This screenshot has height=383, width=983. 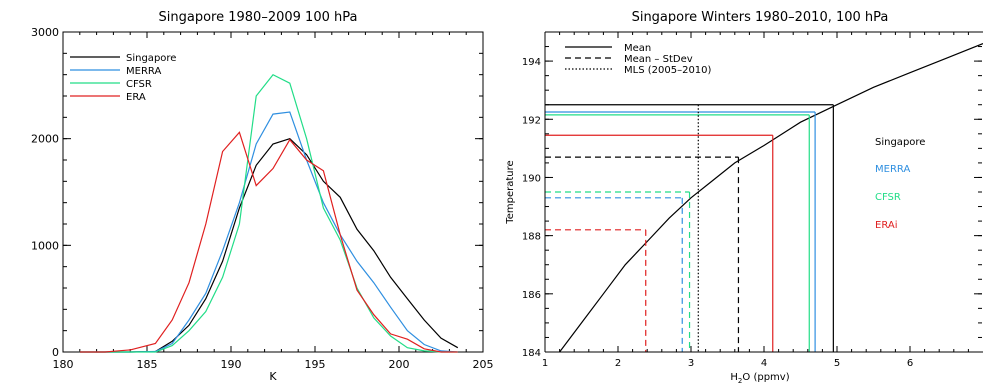 I want to click on right-x-tick-label: 4, so click(x=764, y=363).